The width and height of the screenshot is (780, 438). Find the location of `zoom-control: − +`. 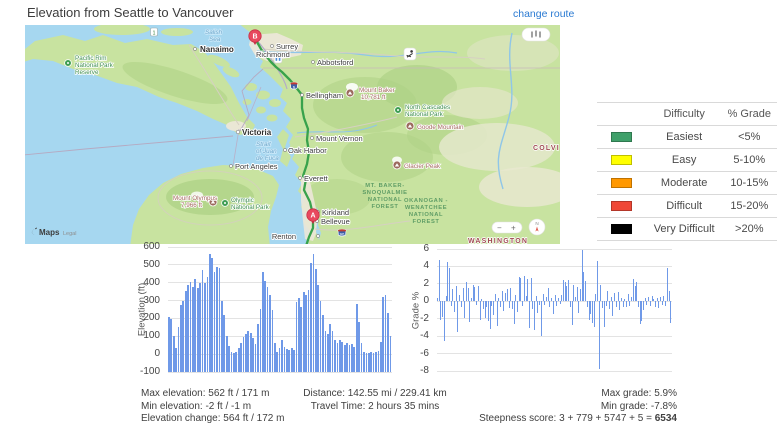

zoom-control: − + is located at coordinates (507, 227).